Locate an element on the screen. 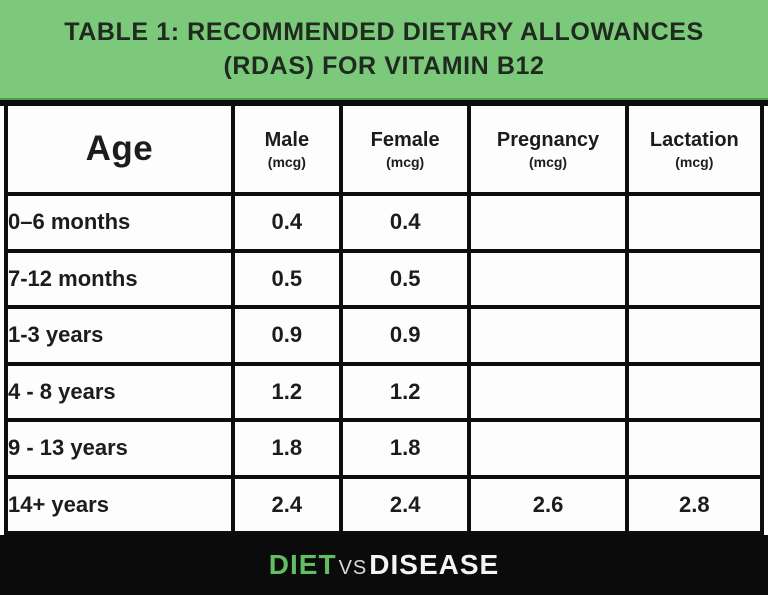 The height and width of the screenshot is (595, 768). lactation-value: 2.8 is located at coordinates (694, 504).